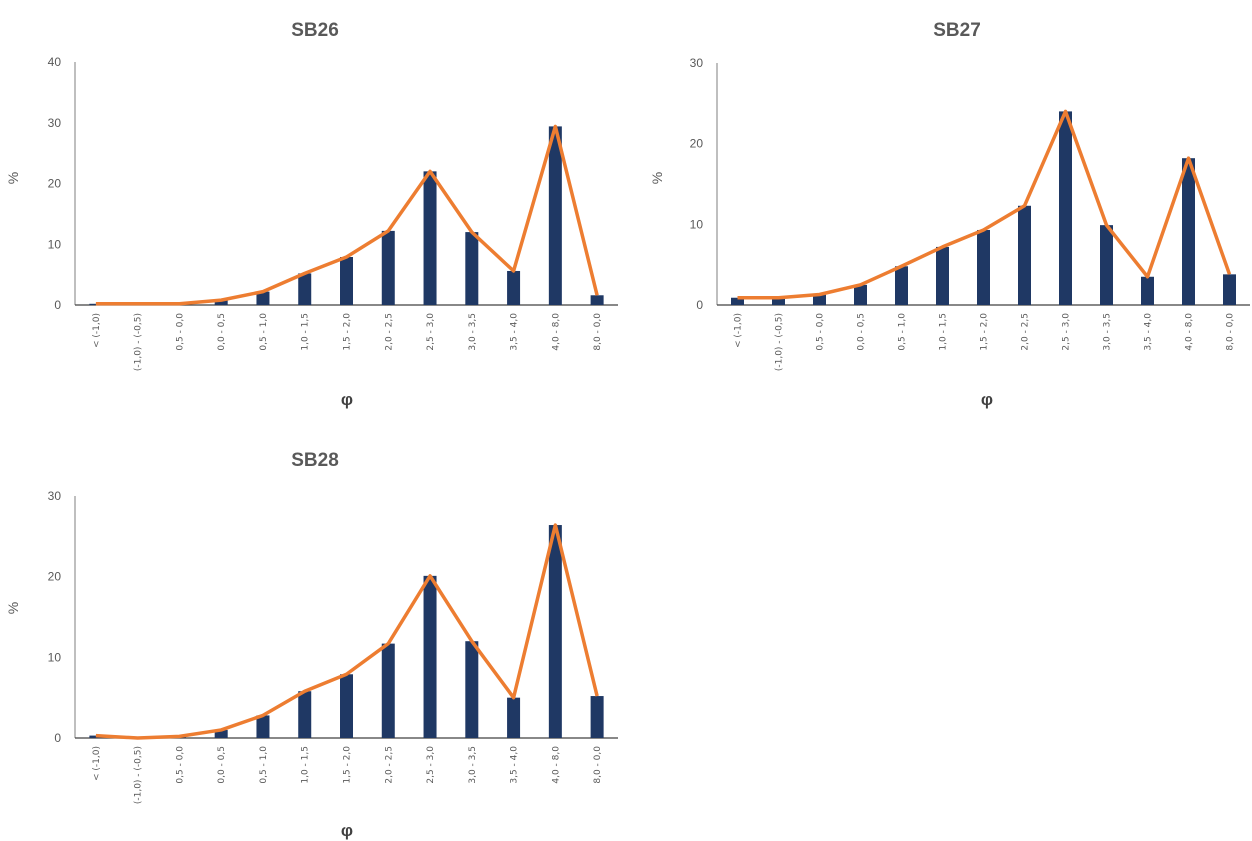 This screenshot has height=841, width=1252. Describe the element at coordinates (55, 62) in the screenshot. I see `y-tick-label: 40` at that location.